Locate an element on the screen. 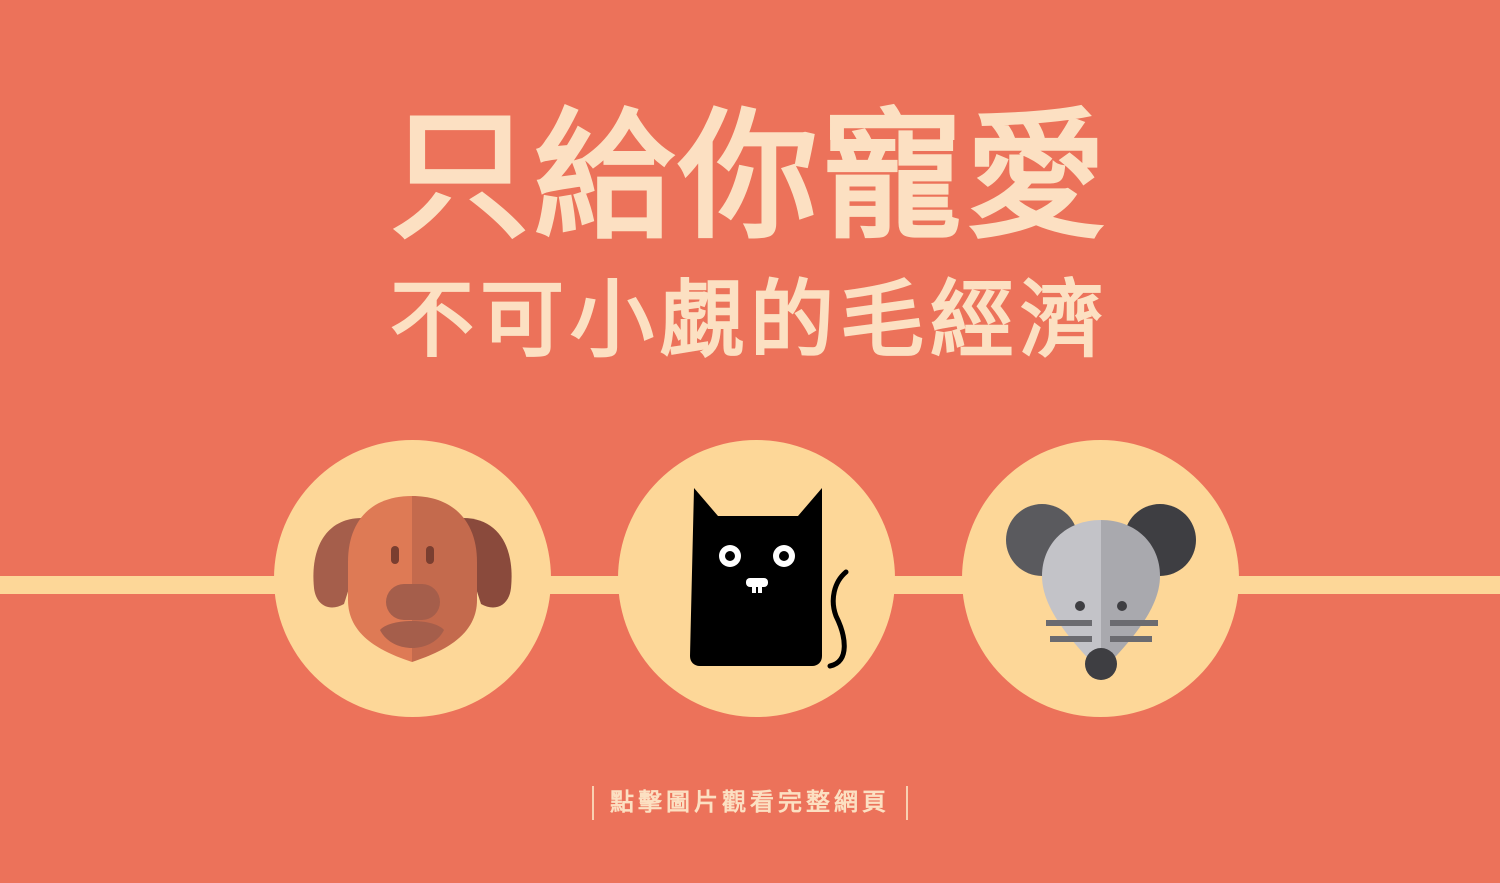 Image resolution: width=1500 pixels, height=883 pixels. title-main: 只給你寵愛 is located at coordinates (749, 177).